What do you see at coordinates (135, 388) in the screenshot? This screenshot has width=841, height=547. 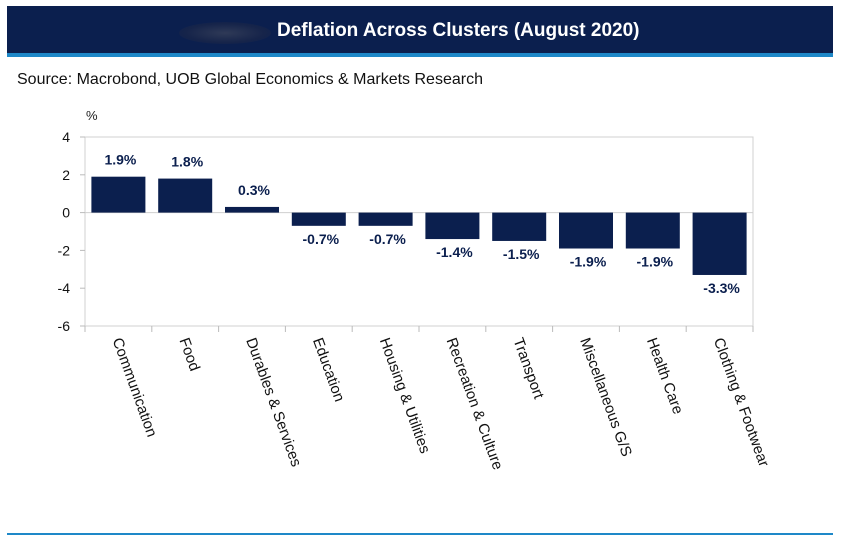 I see `category-label: Communication` at bounding box center [135, 388].